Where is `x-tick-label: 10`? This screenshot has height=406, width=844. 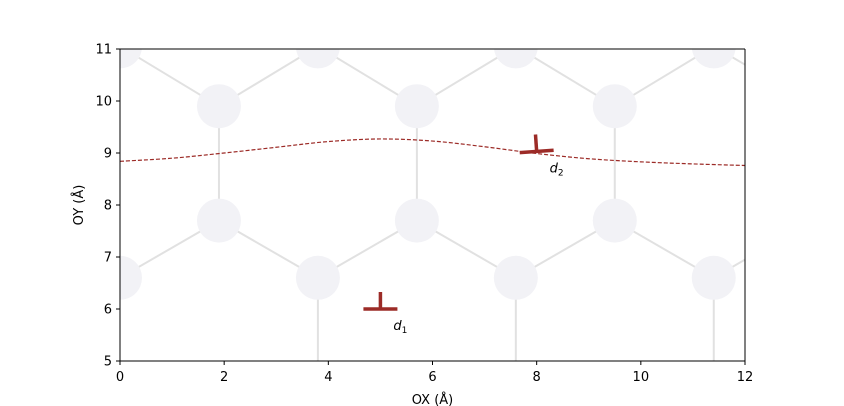 x-tick-label: 10 is located at coordinates (641, 377).